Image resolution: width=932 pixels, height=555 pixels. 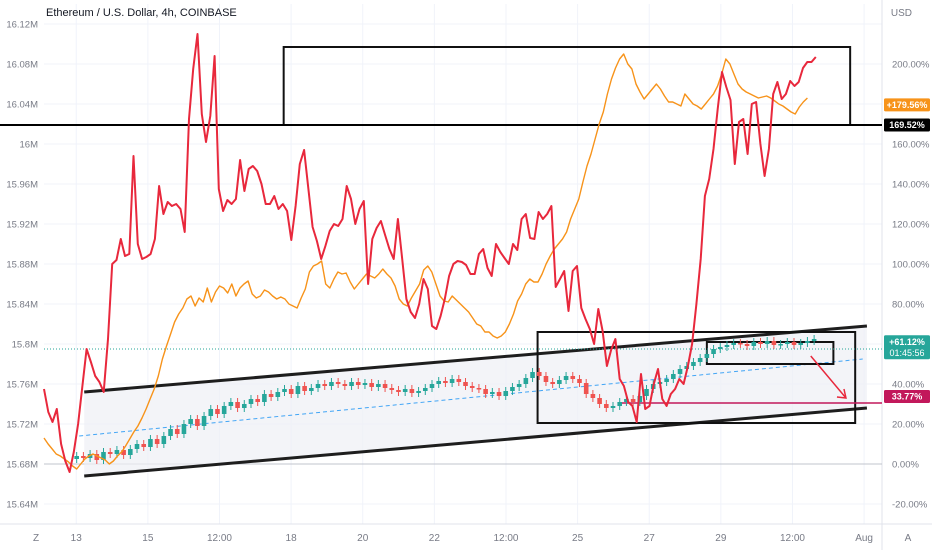 What do you see at coordinates (911, 225) in the screenshot?
I see `right-tick-label: 120.00%` at bounding box center [911, 225].